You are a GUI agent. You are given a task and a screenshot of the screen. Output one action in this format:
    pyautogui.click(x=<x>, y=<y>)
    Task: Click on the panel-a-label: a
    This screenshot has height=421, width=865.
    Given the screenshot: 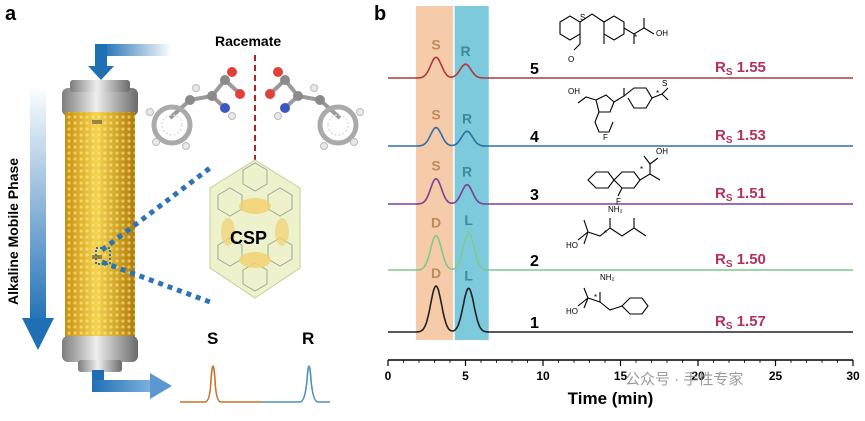 What is the action you would take?
    pyautogui.click(x=11, y=14)
    